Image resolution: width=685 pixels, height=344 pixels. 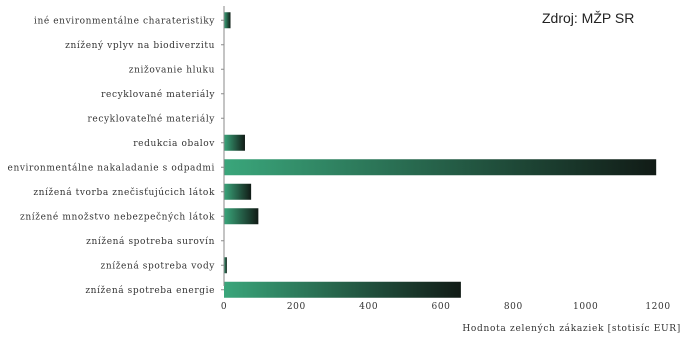 What do you see at coordinates (151, 118) in the screenshot?
I see `category-label: recyklovateľné materiály` at bounding box center [151, 118].